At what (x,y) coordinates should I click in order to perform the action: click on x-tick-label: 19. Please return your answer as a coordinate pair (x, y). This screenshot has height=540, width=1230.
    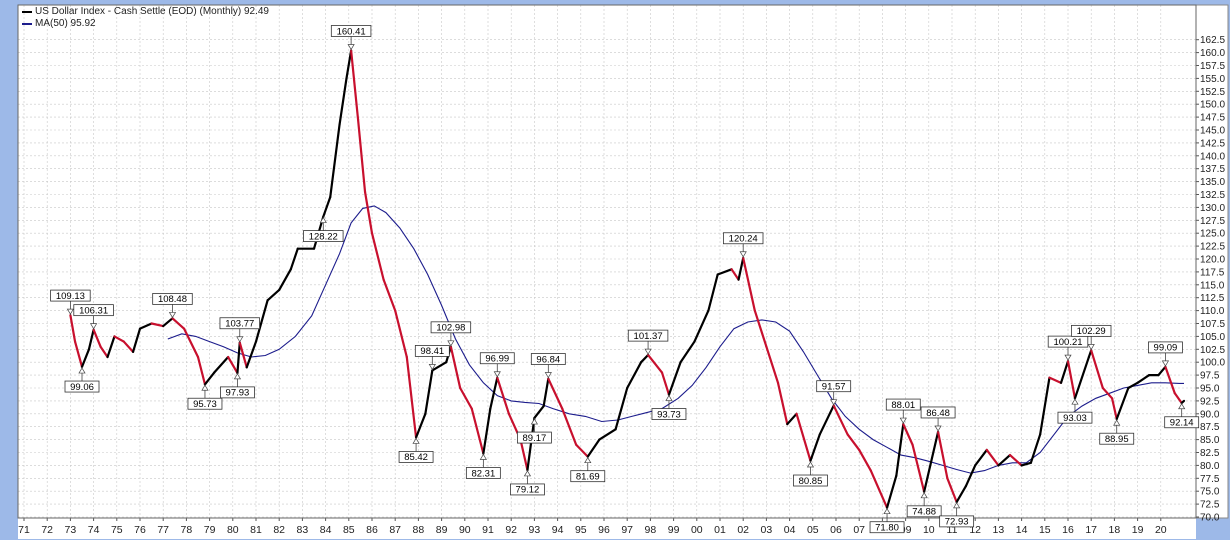
    Looking at the image, I should click on (1138, 530).